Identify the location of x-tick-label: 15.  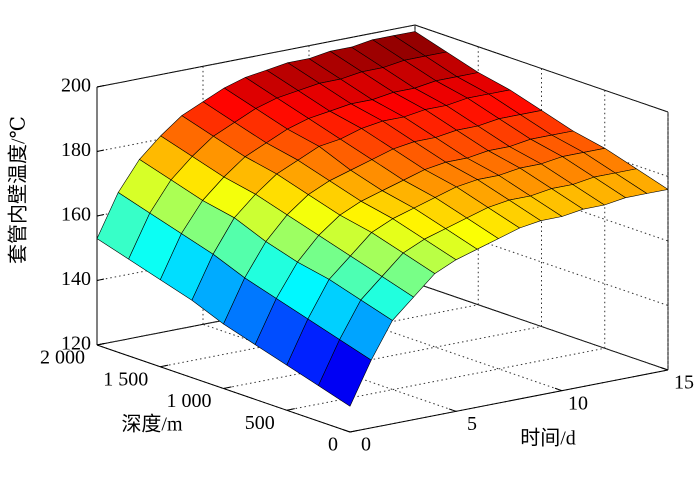
(684, 383).